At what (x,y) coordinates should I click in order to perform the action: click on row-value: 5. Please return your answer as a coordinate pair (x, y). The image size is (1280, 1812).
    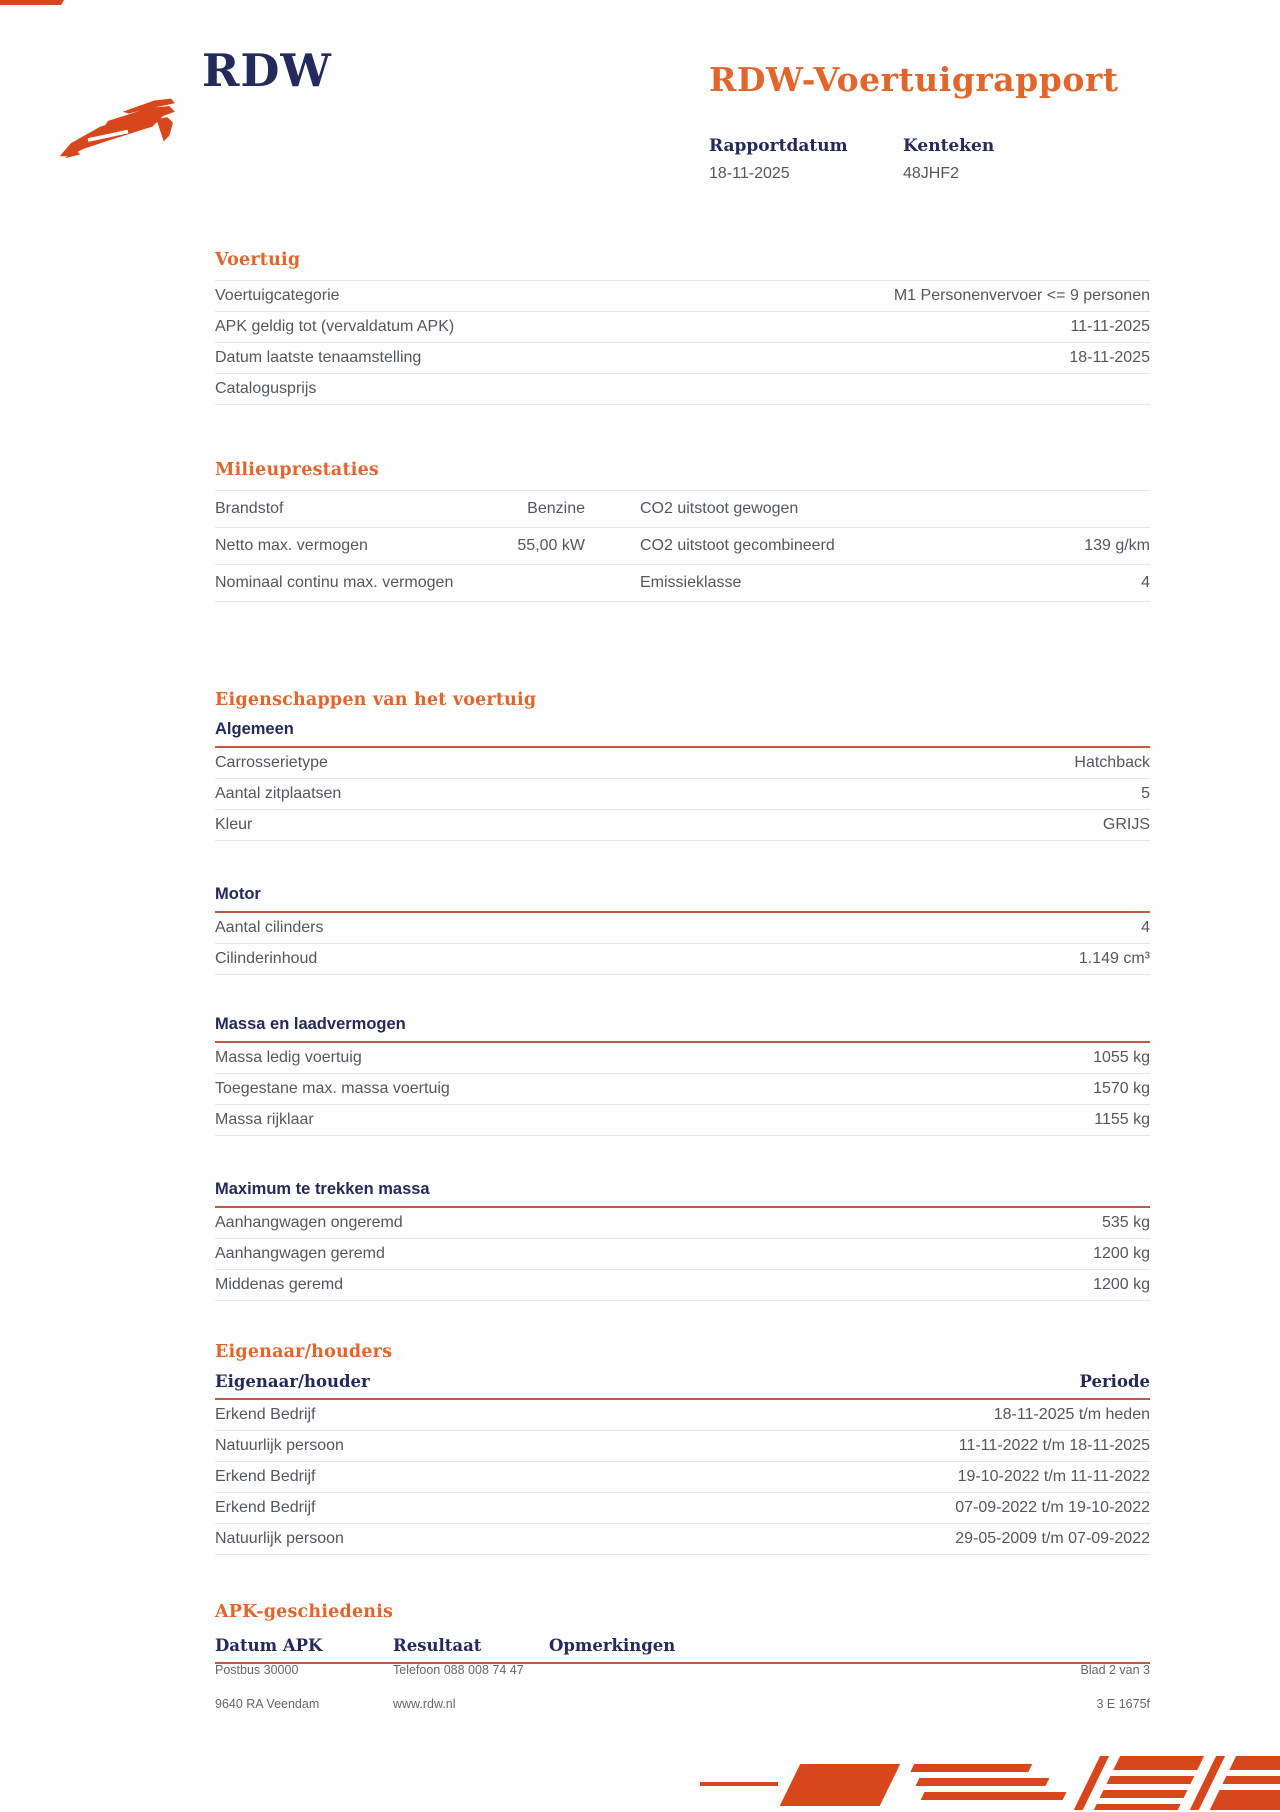
    Looking at the image, I should click on (1145, 793).